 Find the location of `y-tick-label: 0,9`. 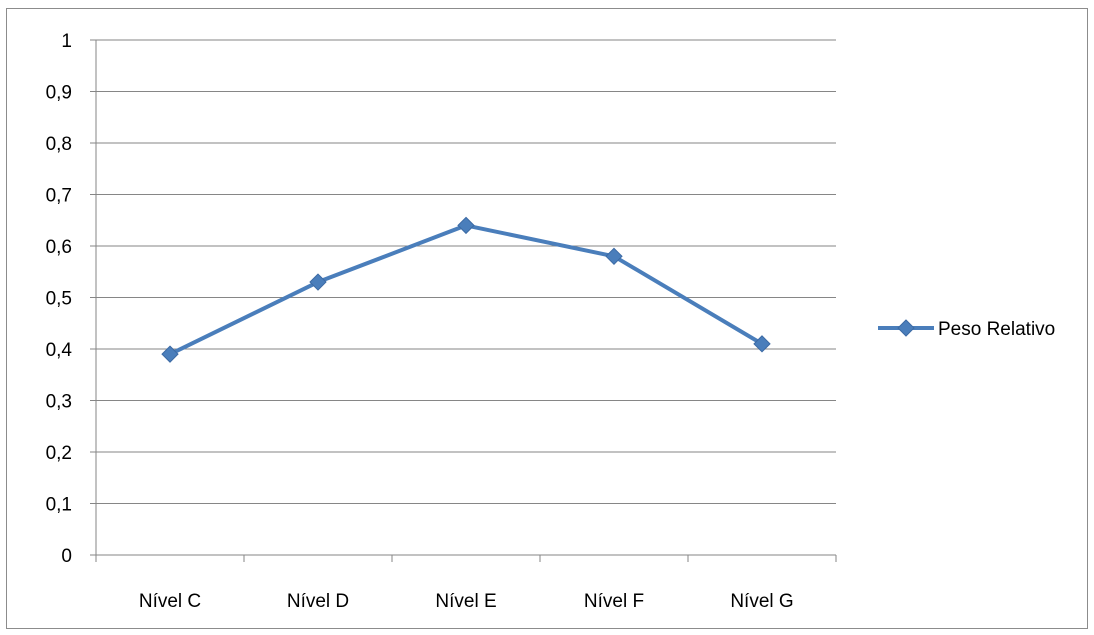

y-tick-label: 0,9 is located at coordinates (59, 93).